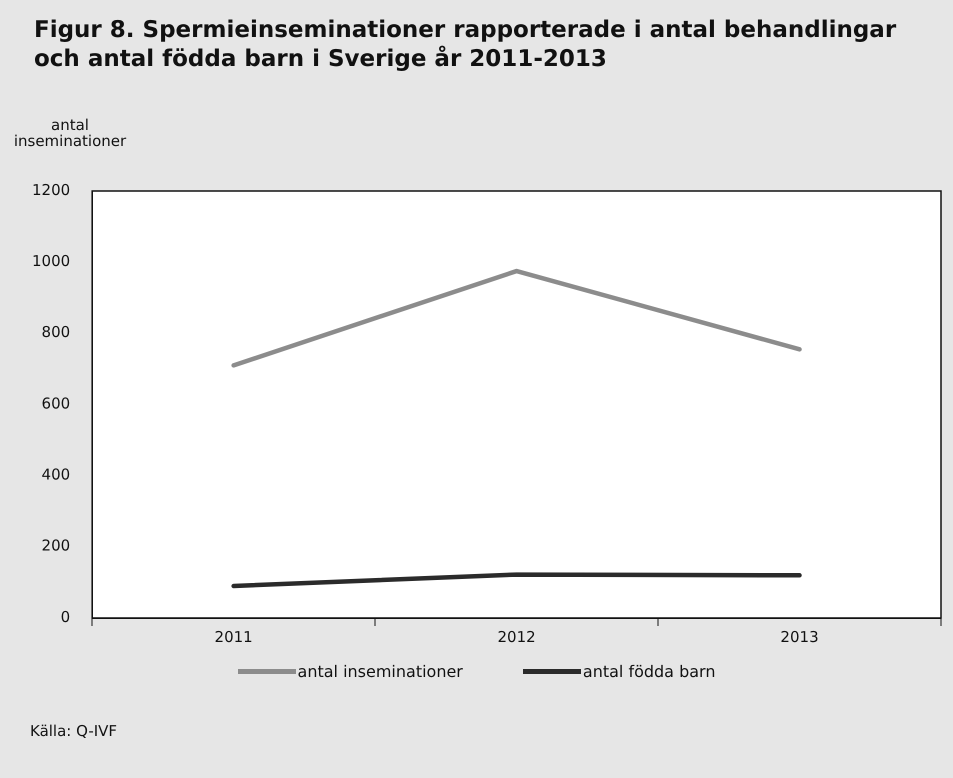 Image resolution: width=953 pixels, height=778 pixels. Describe the element at coordinates (649, 671) in the screenshot. I see `legend-label: antal födda barn` at that location.